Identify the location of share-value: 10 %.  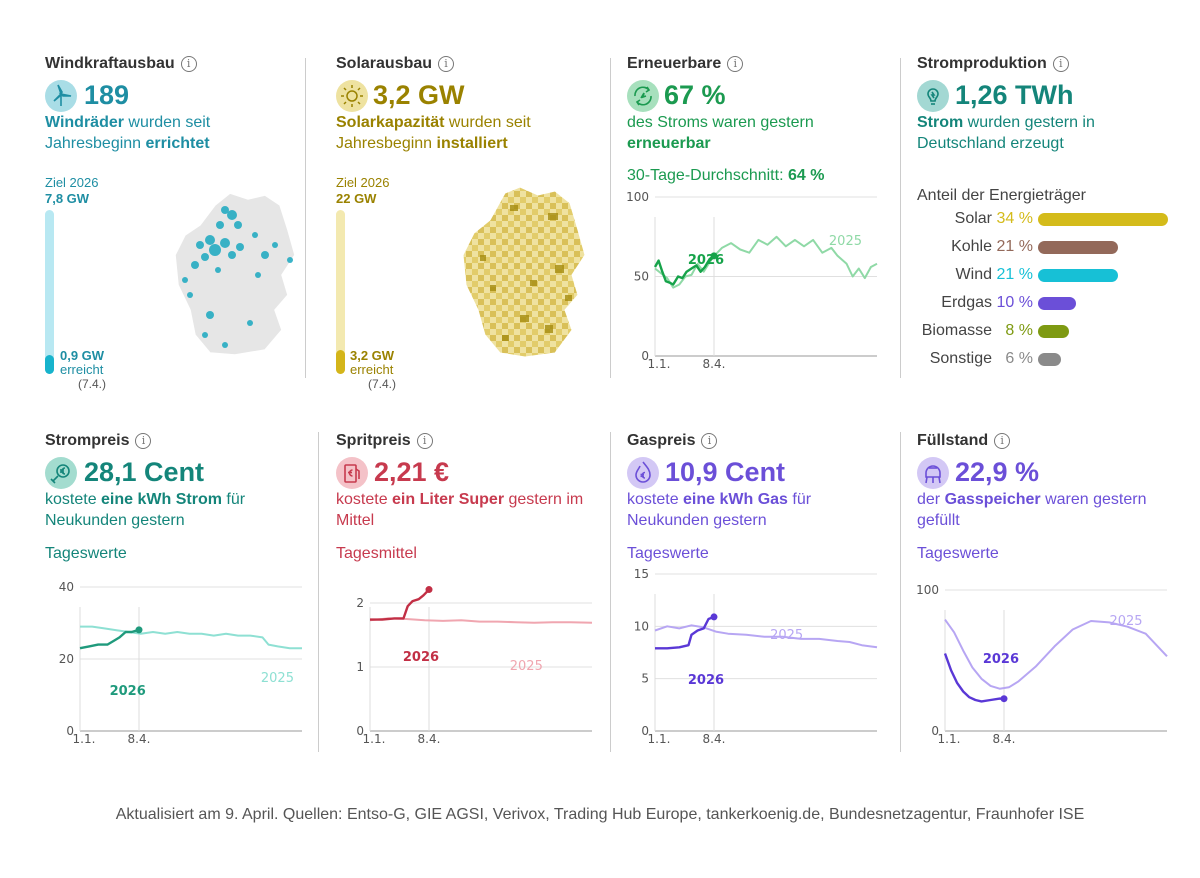
(1014, 302).